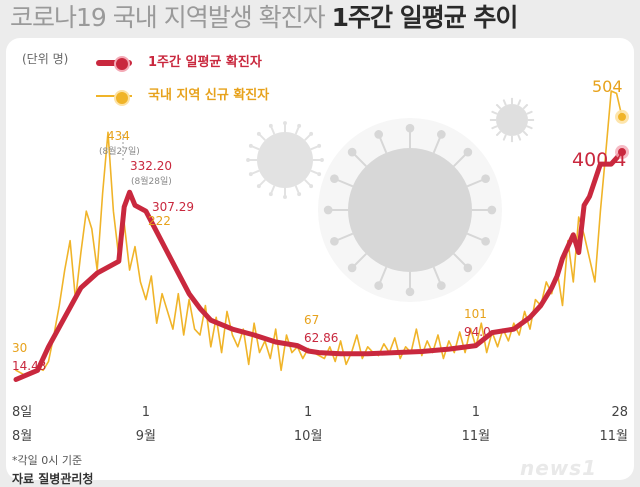  What do you see at coordinates (425, 17) in the screenshot?
I see `title-part-2: 1주간 일평균 추이` at bounding box center [425, 17].